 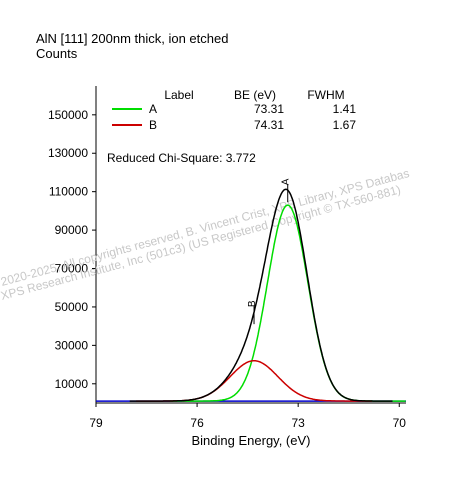 What do you see at coordinates (325, 95) in the screenshot?
I see `legend-header: FWHM` at bounding box center [325, 95].